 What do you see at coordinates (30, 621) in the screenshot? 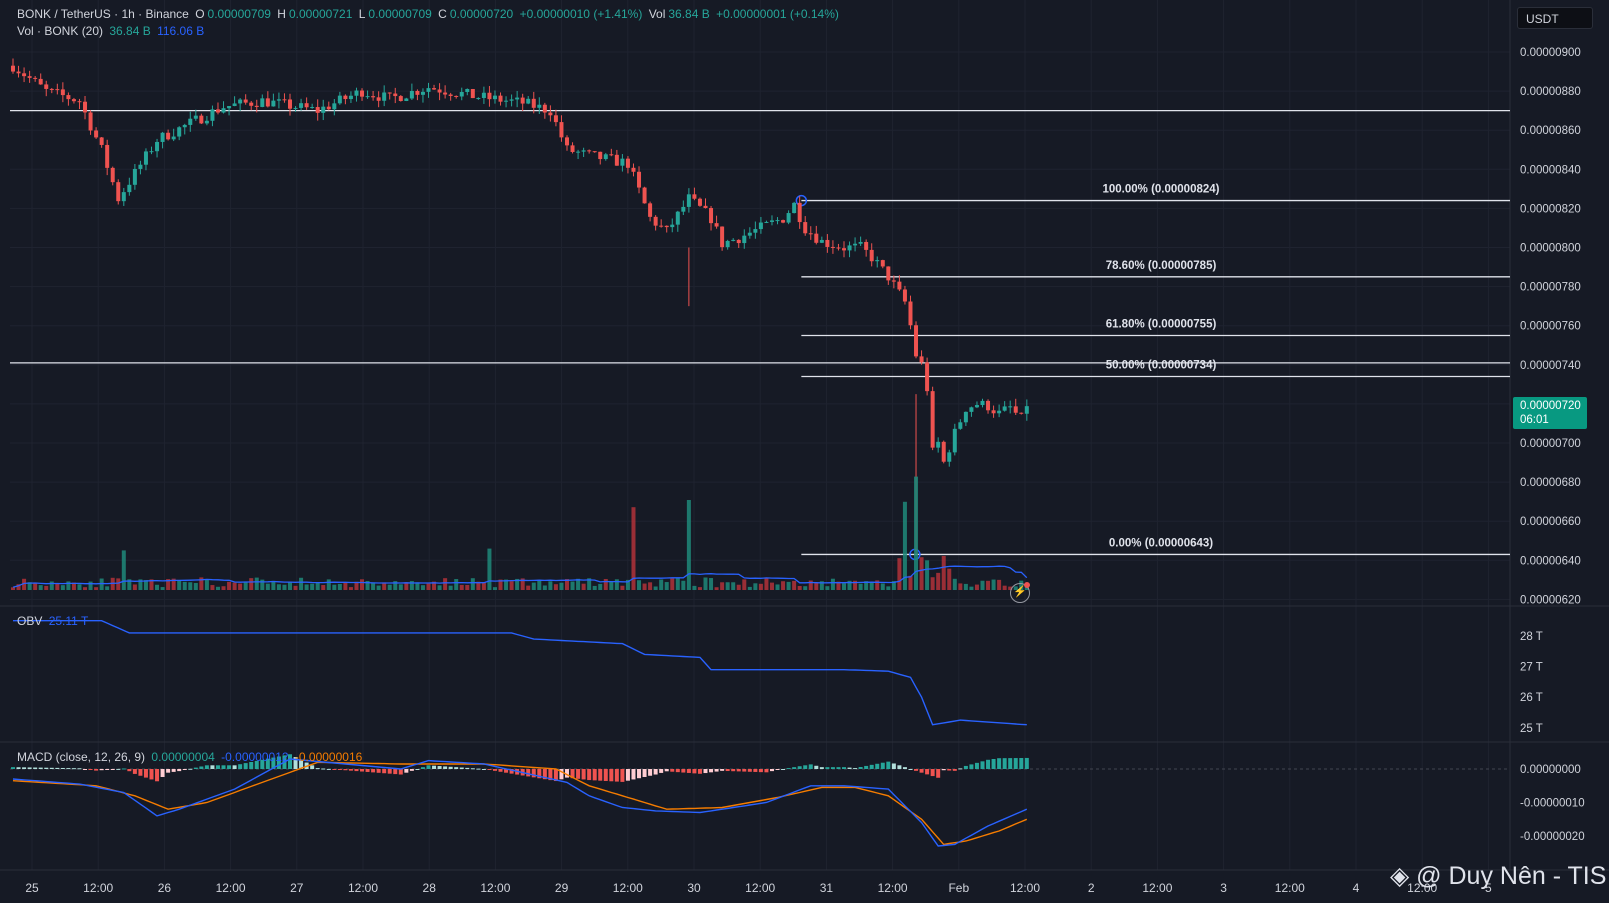
I see `obv-indicator-label: OBV` at bounding box center [30, 621].